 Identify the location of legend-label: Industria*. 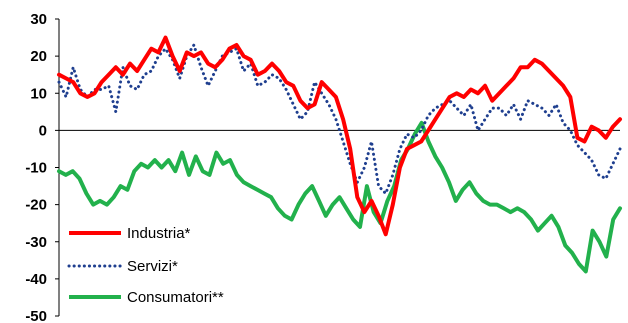
(159, 233).